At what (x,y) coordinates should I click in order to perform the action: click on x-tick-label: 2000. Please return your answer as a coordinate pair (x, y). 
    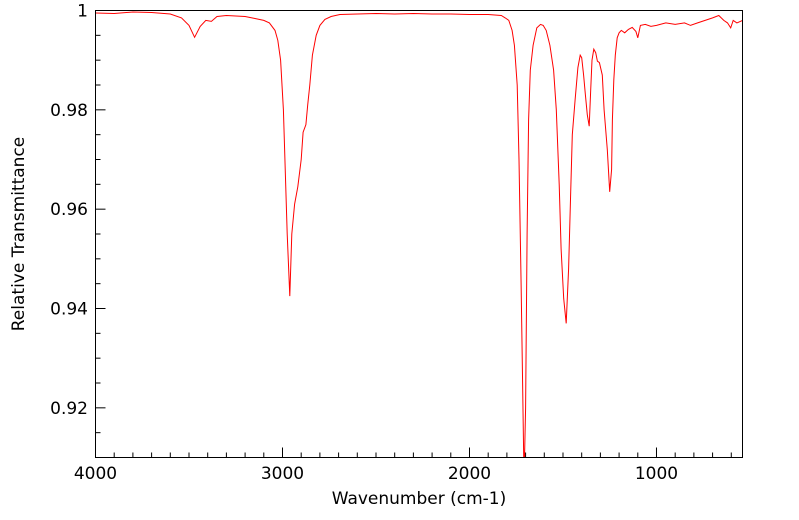
    Looking at the image, I should click on (469, 474).